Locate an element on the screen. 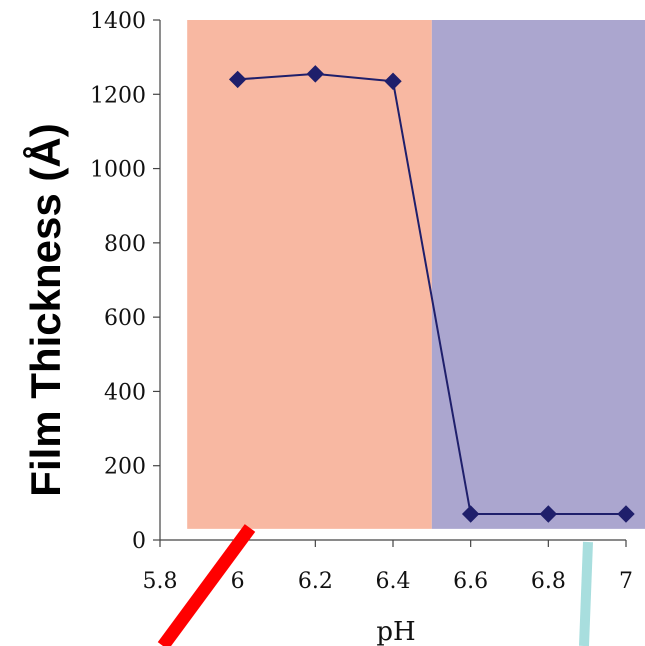 The image size is (645, 646). decorative-strokes is located at coordinates (375, 585).